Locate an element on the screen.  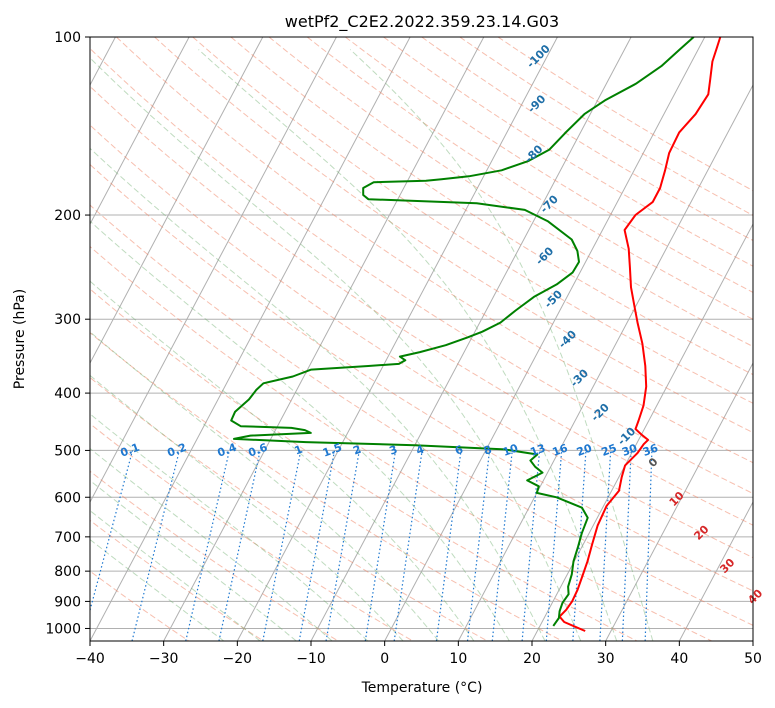
y-tick-label: 100 is located at coordinates (67, 38).